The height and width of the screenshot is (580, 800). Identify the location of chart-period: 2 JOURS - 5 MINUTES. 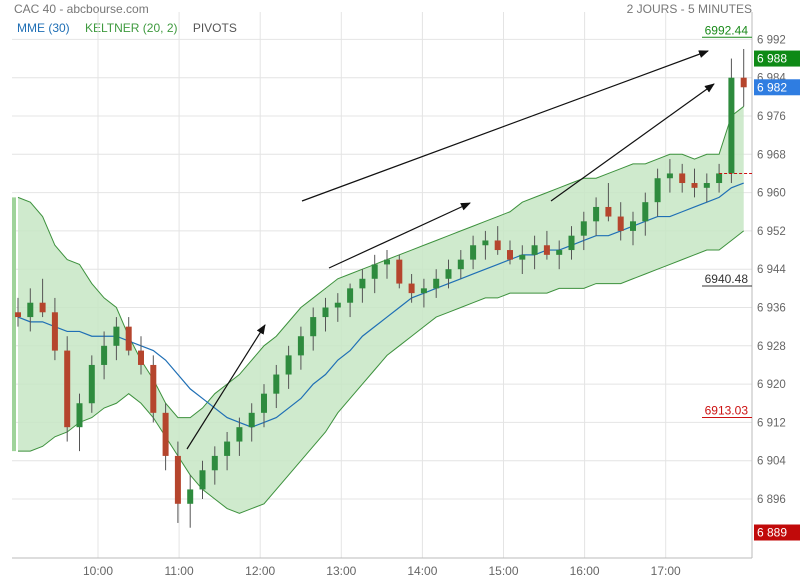
(689, 9).